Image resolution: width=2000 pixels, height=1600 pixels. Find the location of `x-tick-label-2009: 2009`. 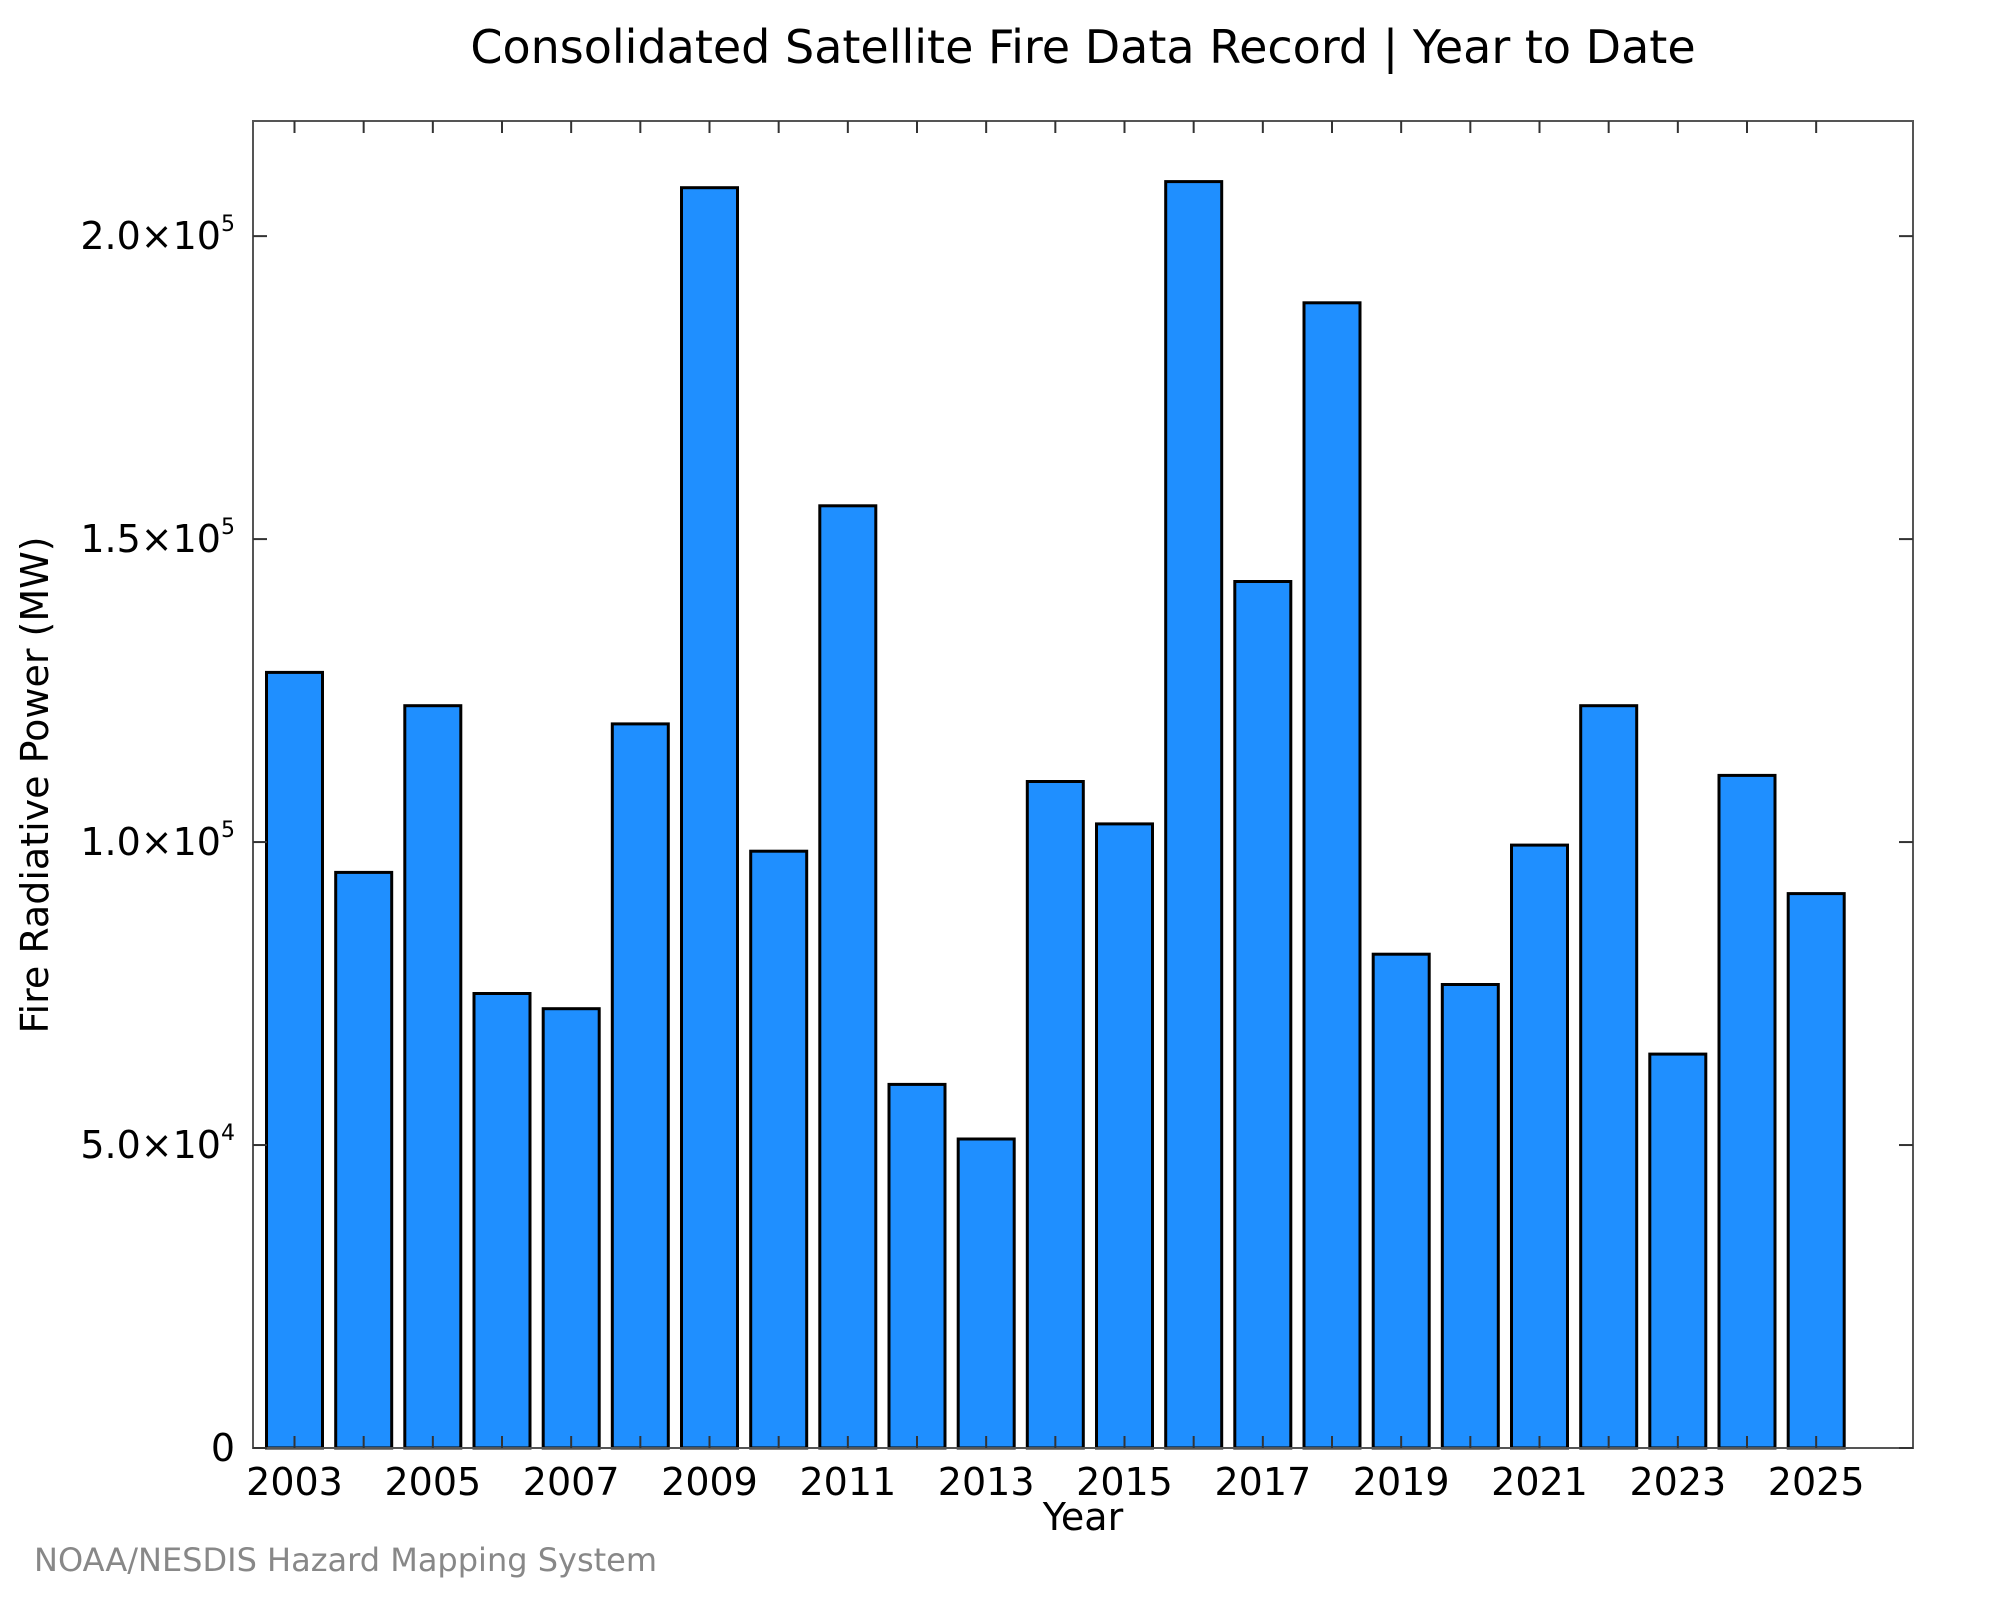

x-tick-label-2009: 2009 is located at coordinates (709, 1482).